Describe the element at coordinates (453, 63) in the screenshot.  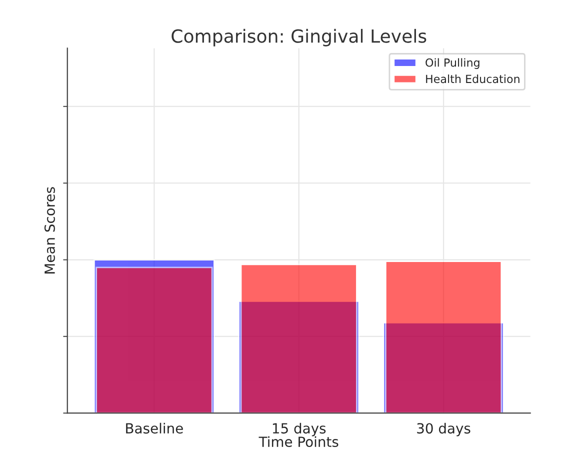
I see `legend-label: Oil Pulling` at that location.